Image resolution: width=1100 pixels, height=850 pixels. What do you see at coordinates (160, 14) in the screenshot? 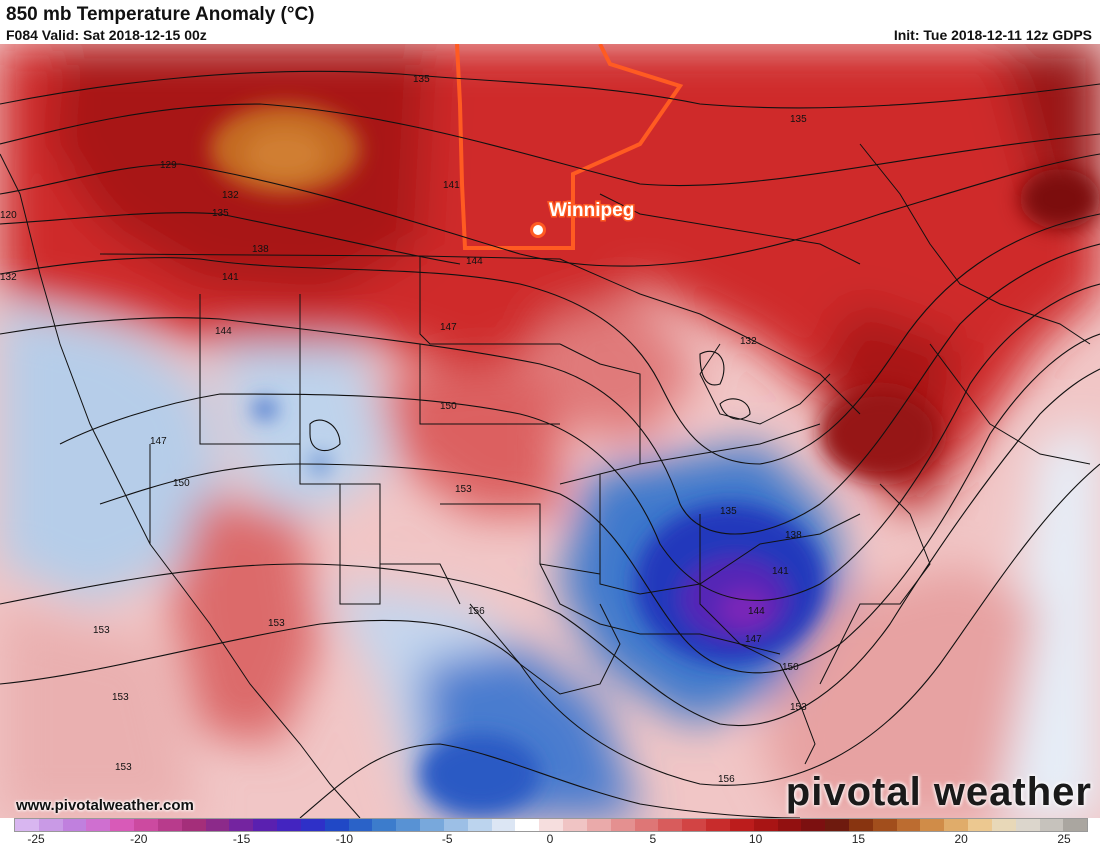
I see `map-title: 850 mb Temperature Anomaly (°C)` at bounding box center [160, 14].